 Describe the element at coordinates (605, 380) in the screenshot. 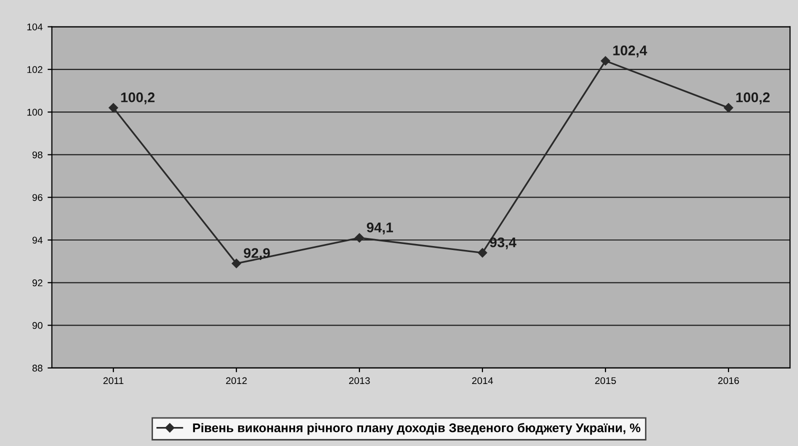

I see `x-tick-label: 2015` at that location.